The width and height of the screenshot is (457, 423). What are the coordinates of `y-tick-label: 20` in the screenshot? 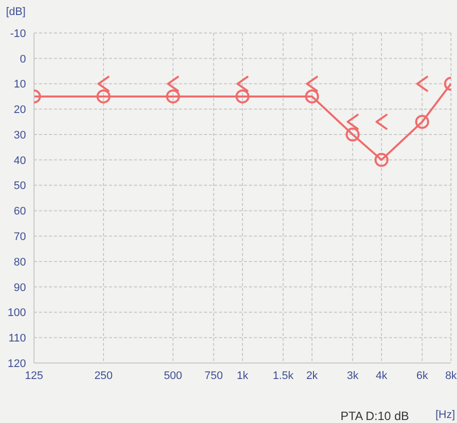 It's located at (20, 110).